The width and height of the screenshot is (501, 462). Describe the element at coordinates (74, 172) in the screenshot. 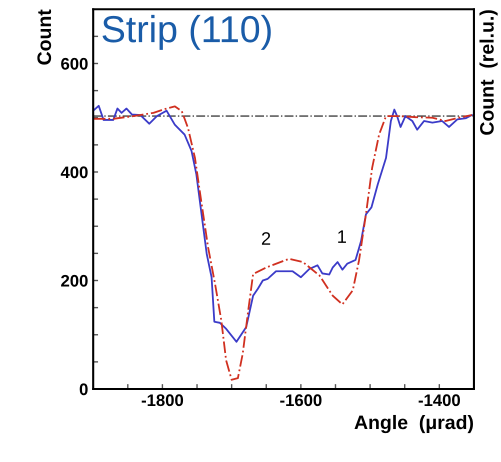

I see `y-tick-label: 400` at that location.